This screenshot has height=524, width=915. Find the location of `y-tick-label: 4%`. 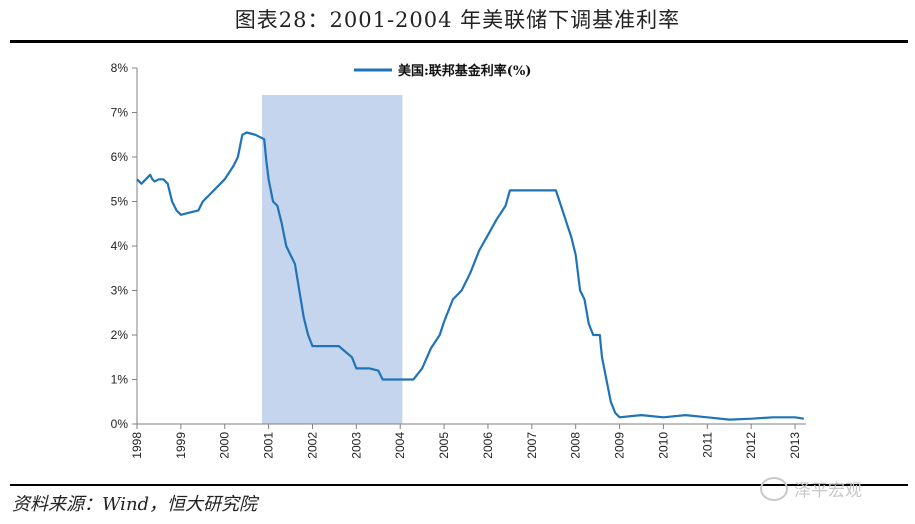

y-tick-label: 4% is located at coordinates (120, 246).